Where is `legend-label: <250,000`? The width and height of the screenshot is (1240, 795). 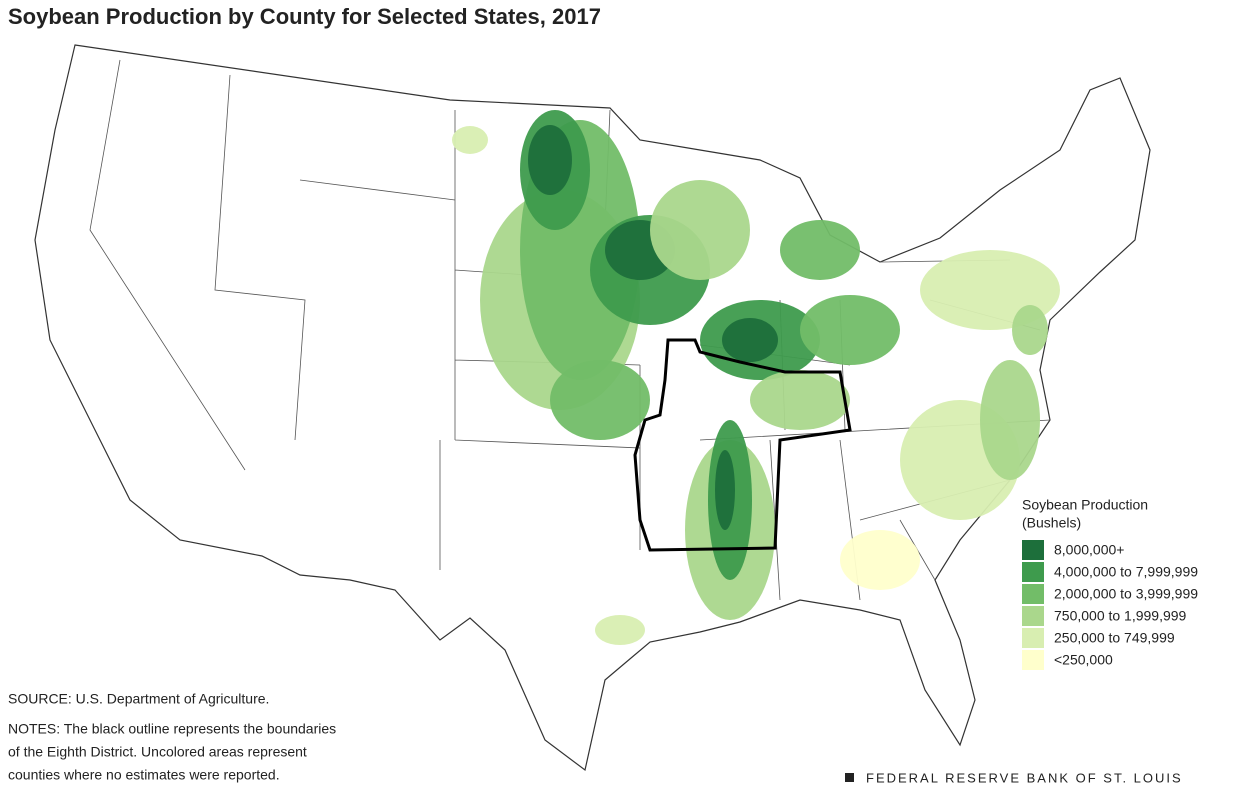 legend-label: <250,000 is located at coordinates (1083, 660).